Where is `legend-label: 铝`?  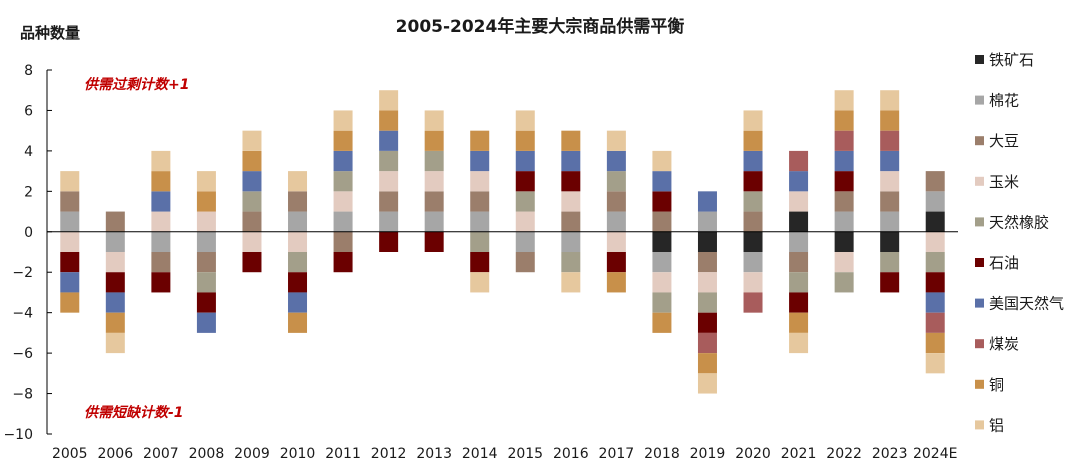 legend-label: 铝 is located at coordinates (996, 425).